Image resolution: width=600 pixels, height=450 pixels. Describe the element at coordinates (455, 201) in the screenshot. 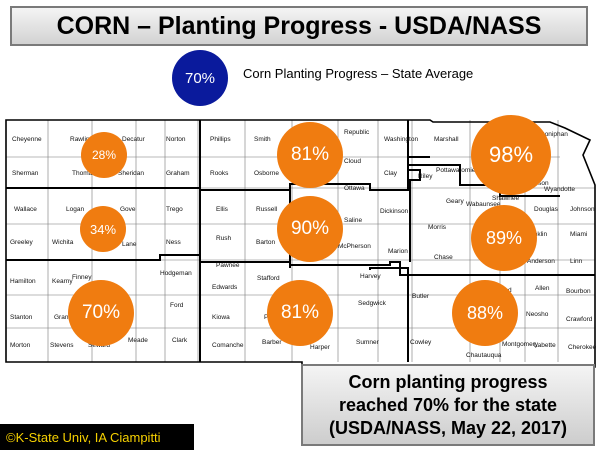

I see `county-label: Geary` at that location.